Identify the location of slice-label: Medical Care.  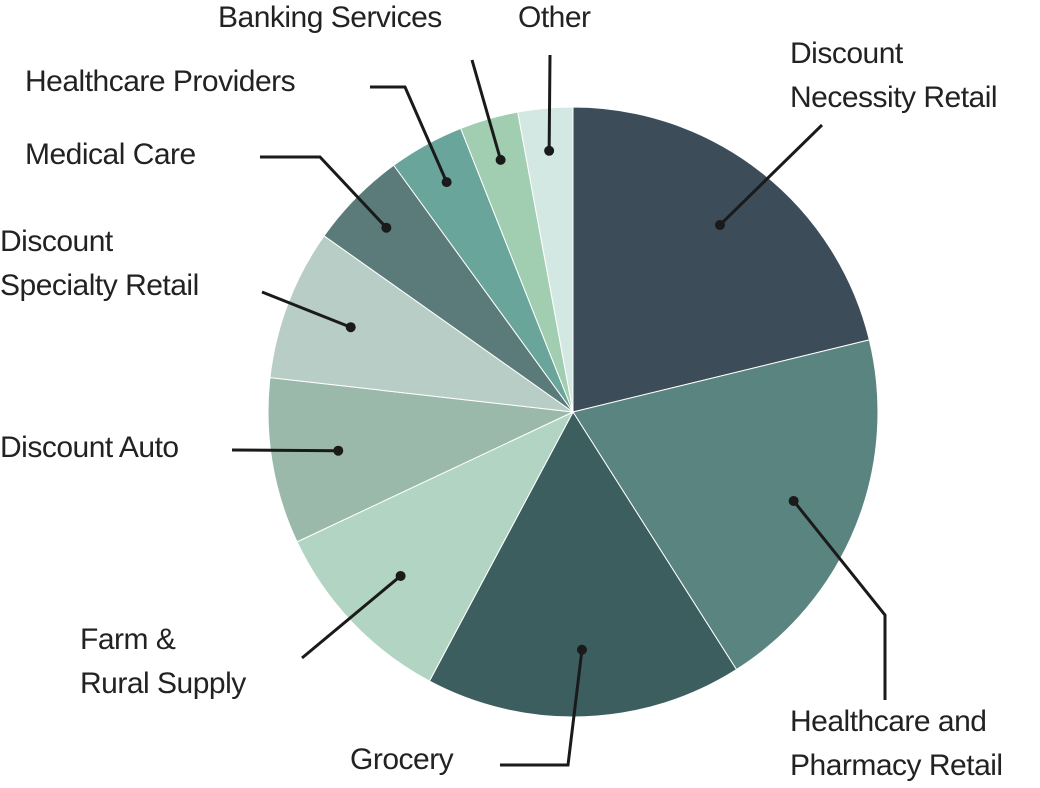
(110, 154).